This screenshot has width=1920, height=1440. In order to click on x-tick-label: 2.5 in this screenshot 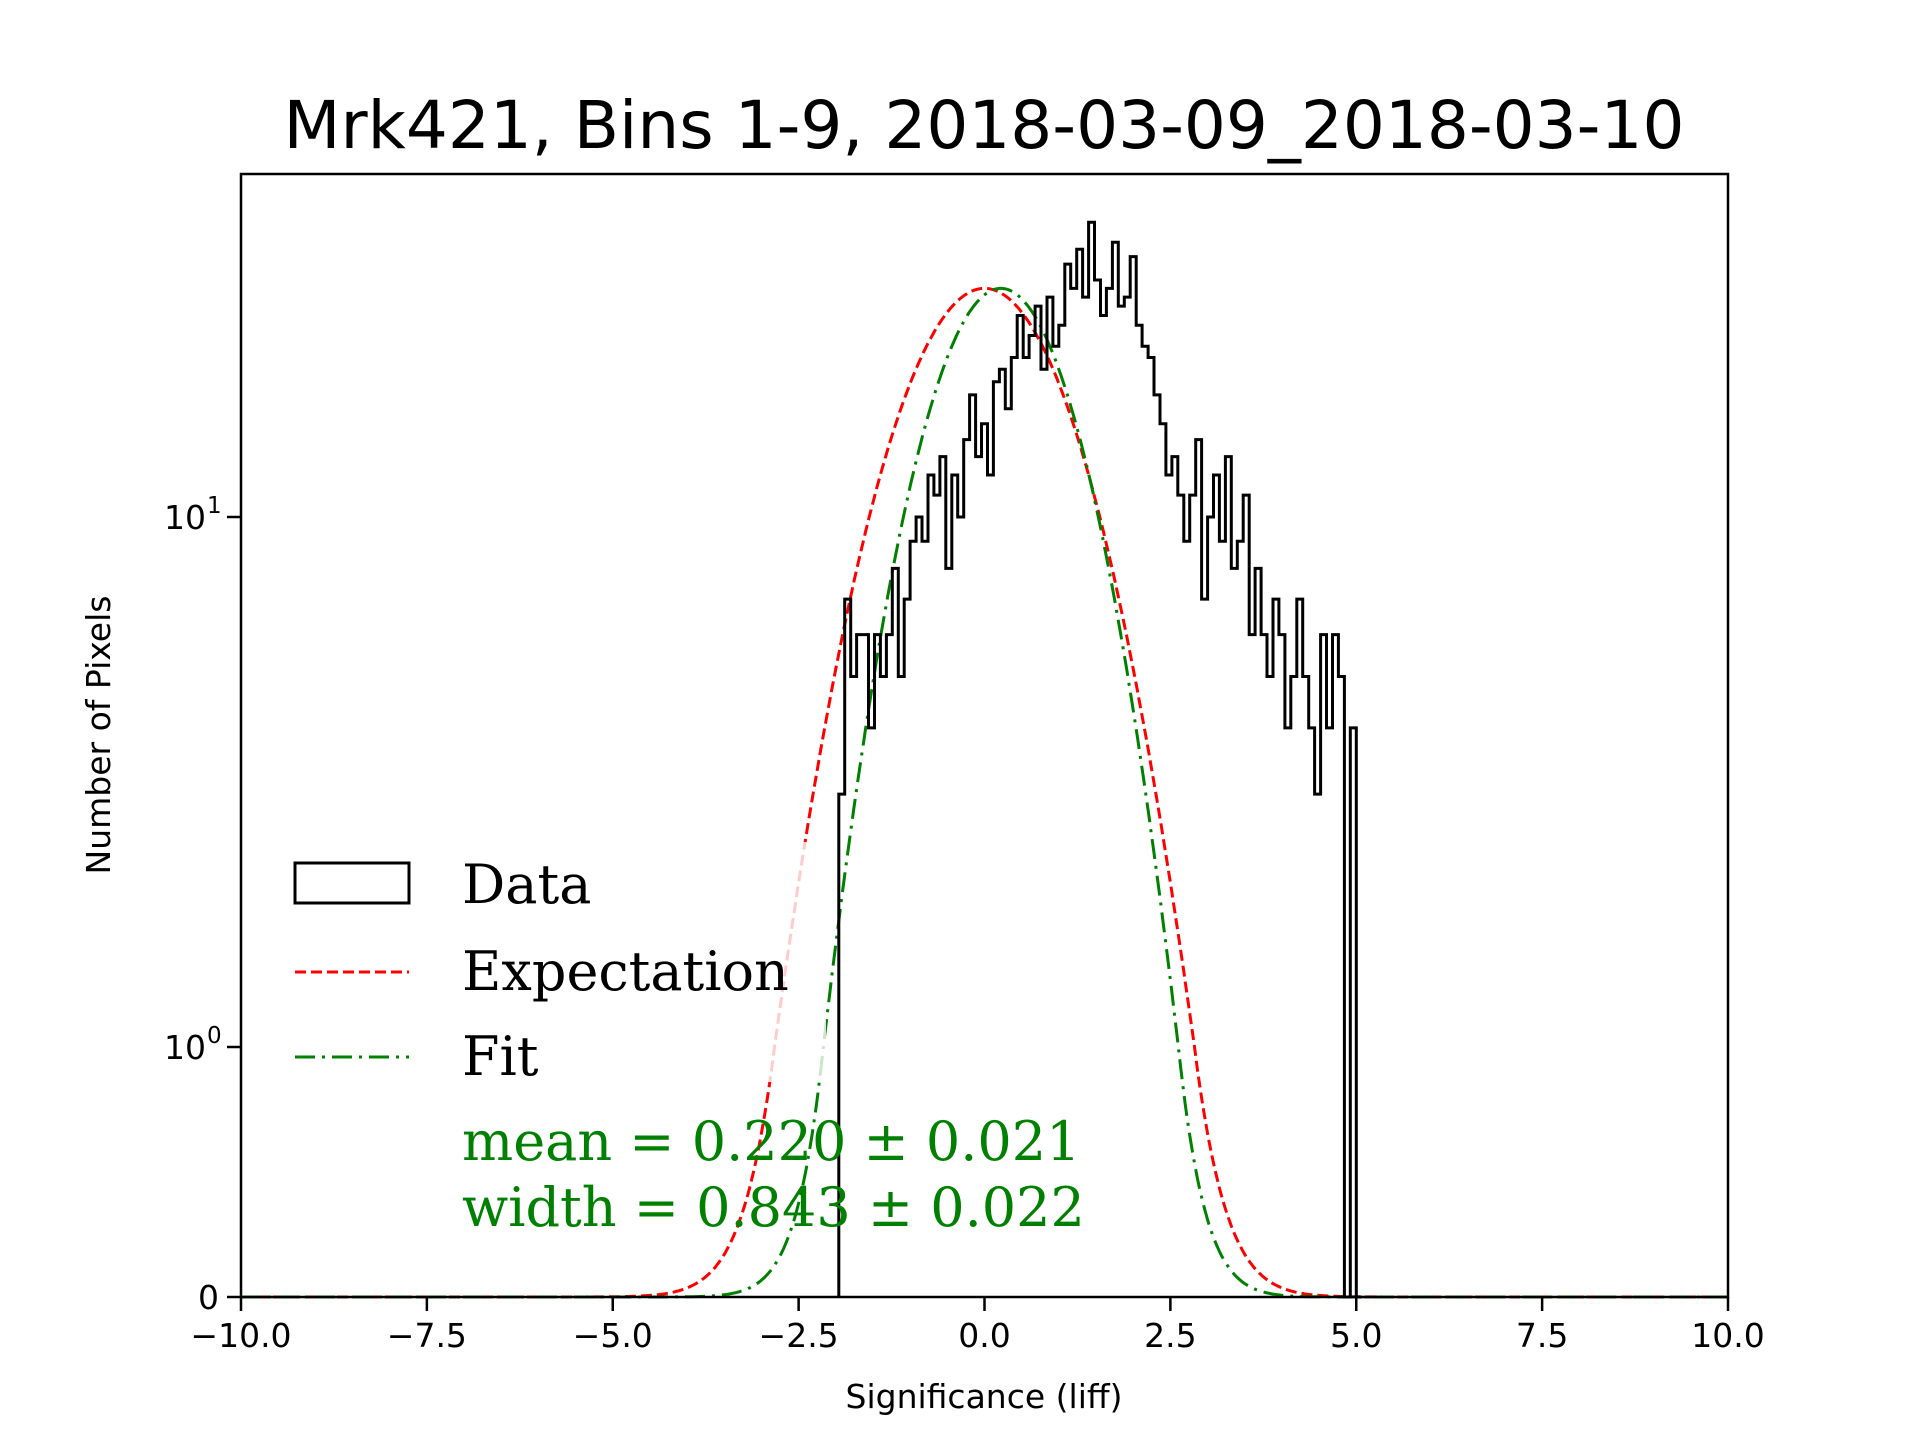, I will do `click(1170, 1335)`.